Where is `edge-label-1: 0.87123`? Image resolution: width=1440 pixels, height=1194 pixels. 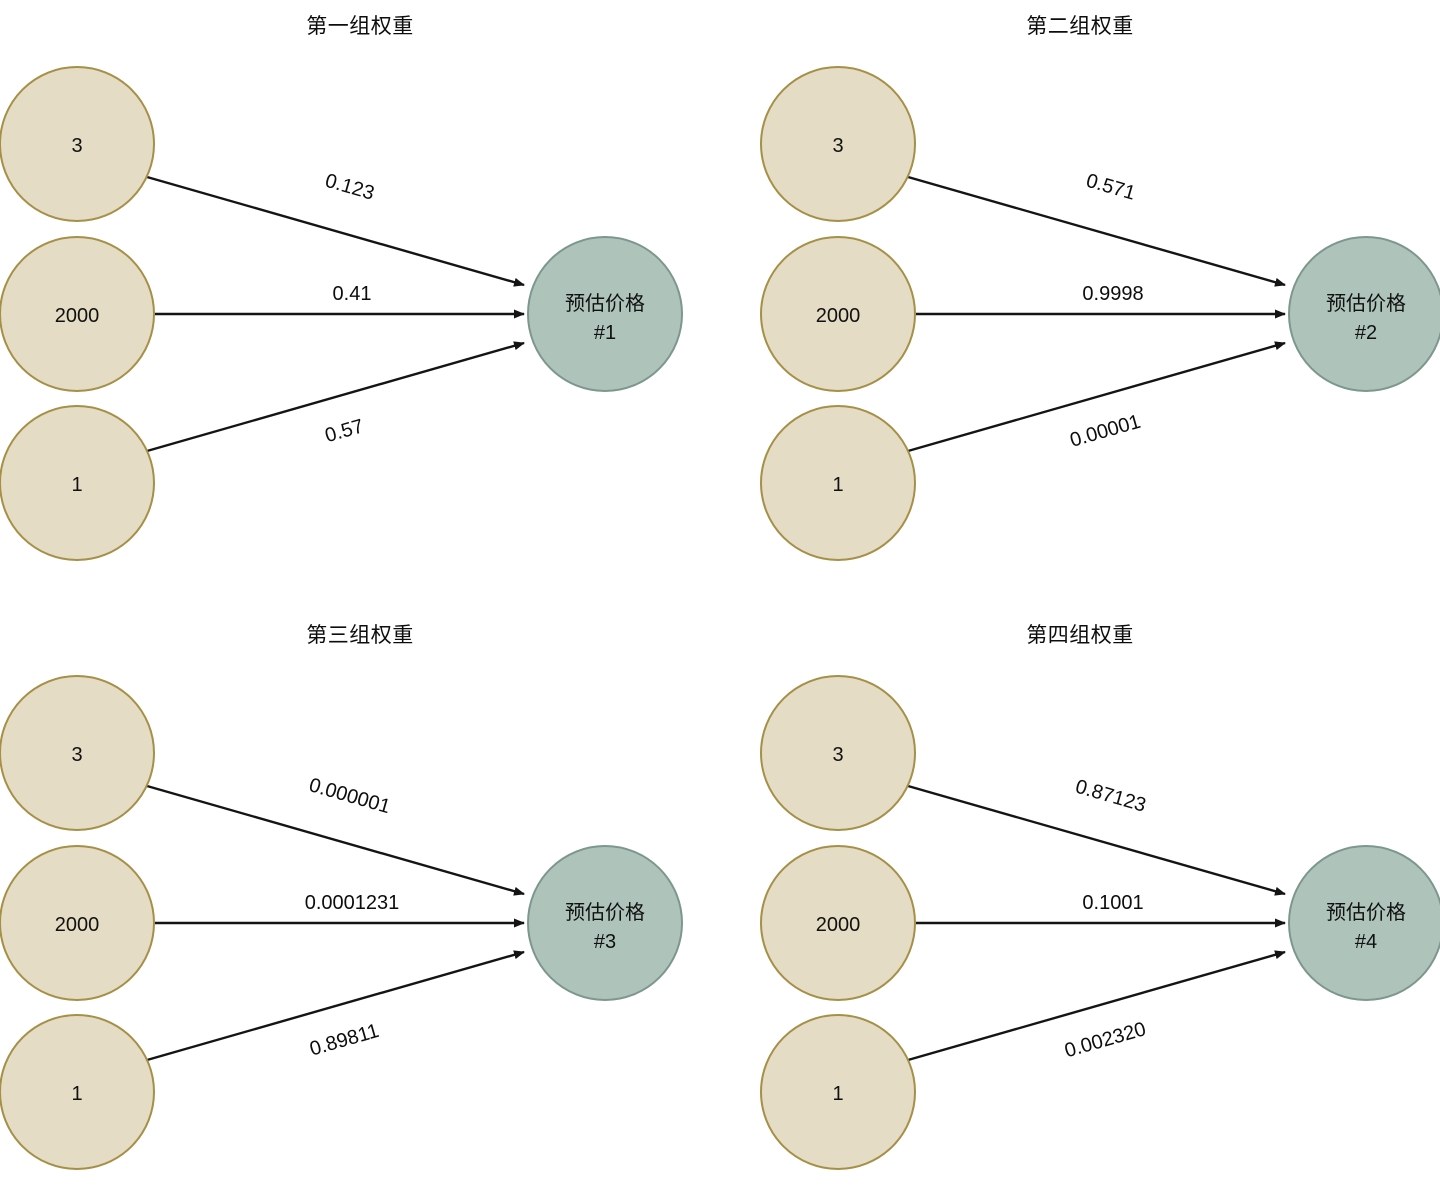
edge-label-1: 0.87123 is located at coordinates (1111, 796).